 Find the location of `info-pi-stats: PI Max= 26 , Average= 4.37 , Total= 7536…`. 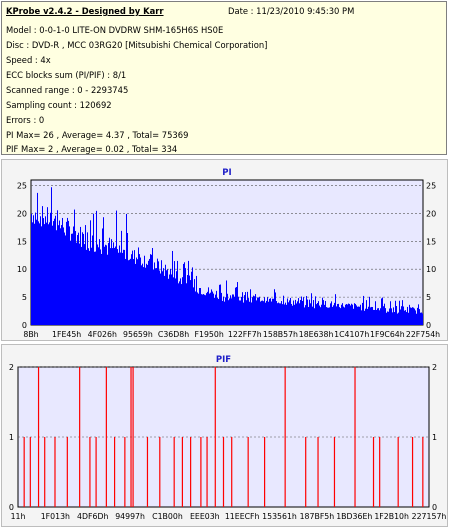

info-pi-stats: PI Max= 26 , Average= 4.37 , Total= 7536… is located at coordinates (97, 135).